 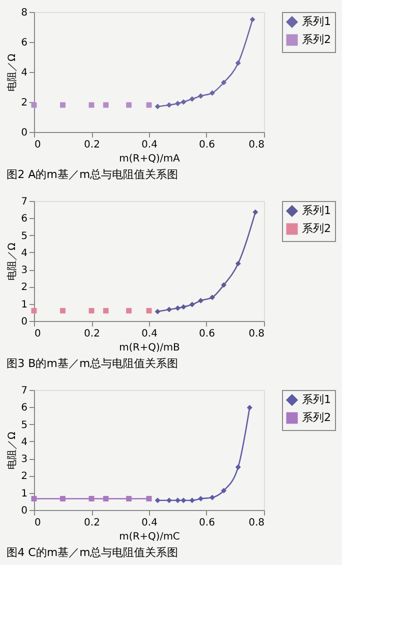 What do you see at coordinates (92, 552) in the screenshot?
I see `text: 图4 C的m基／m总与电阻值关系图` at bounding box center [92, 552].